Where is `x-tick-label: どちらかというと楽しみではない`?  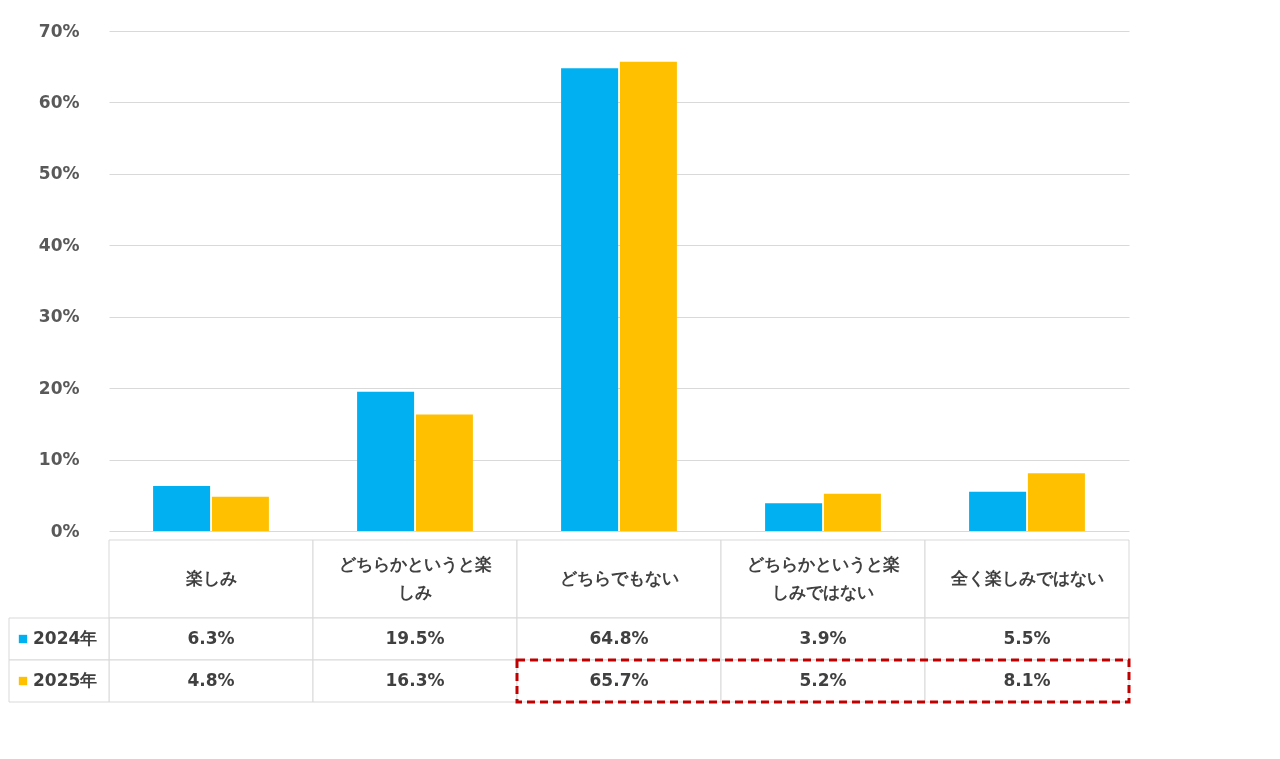 x-tick-label: どちらかというと楽しみではない is located at coordinates (823, 578).